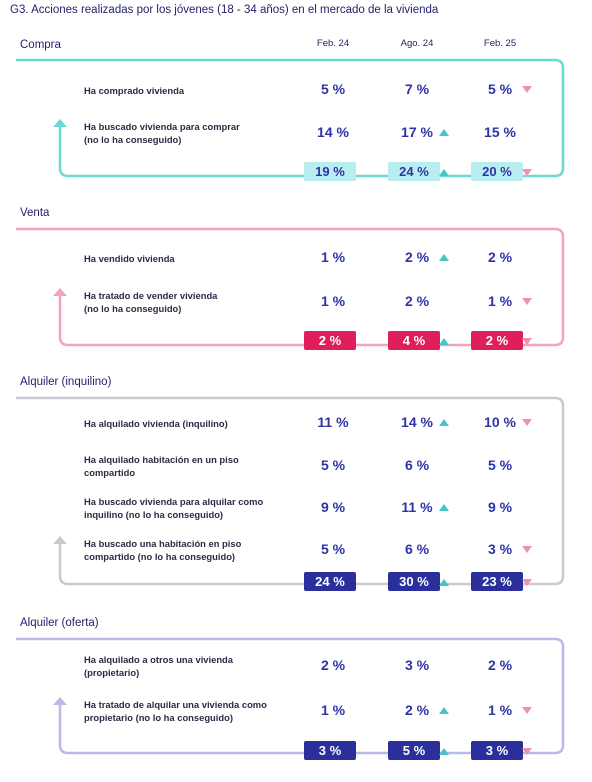  What do you see at coordinates (161, 459) in the screenshot?
I see `row-label-line: Ha alquilado habitación en un piso` at bounding box center [161, 459].